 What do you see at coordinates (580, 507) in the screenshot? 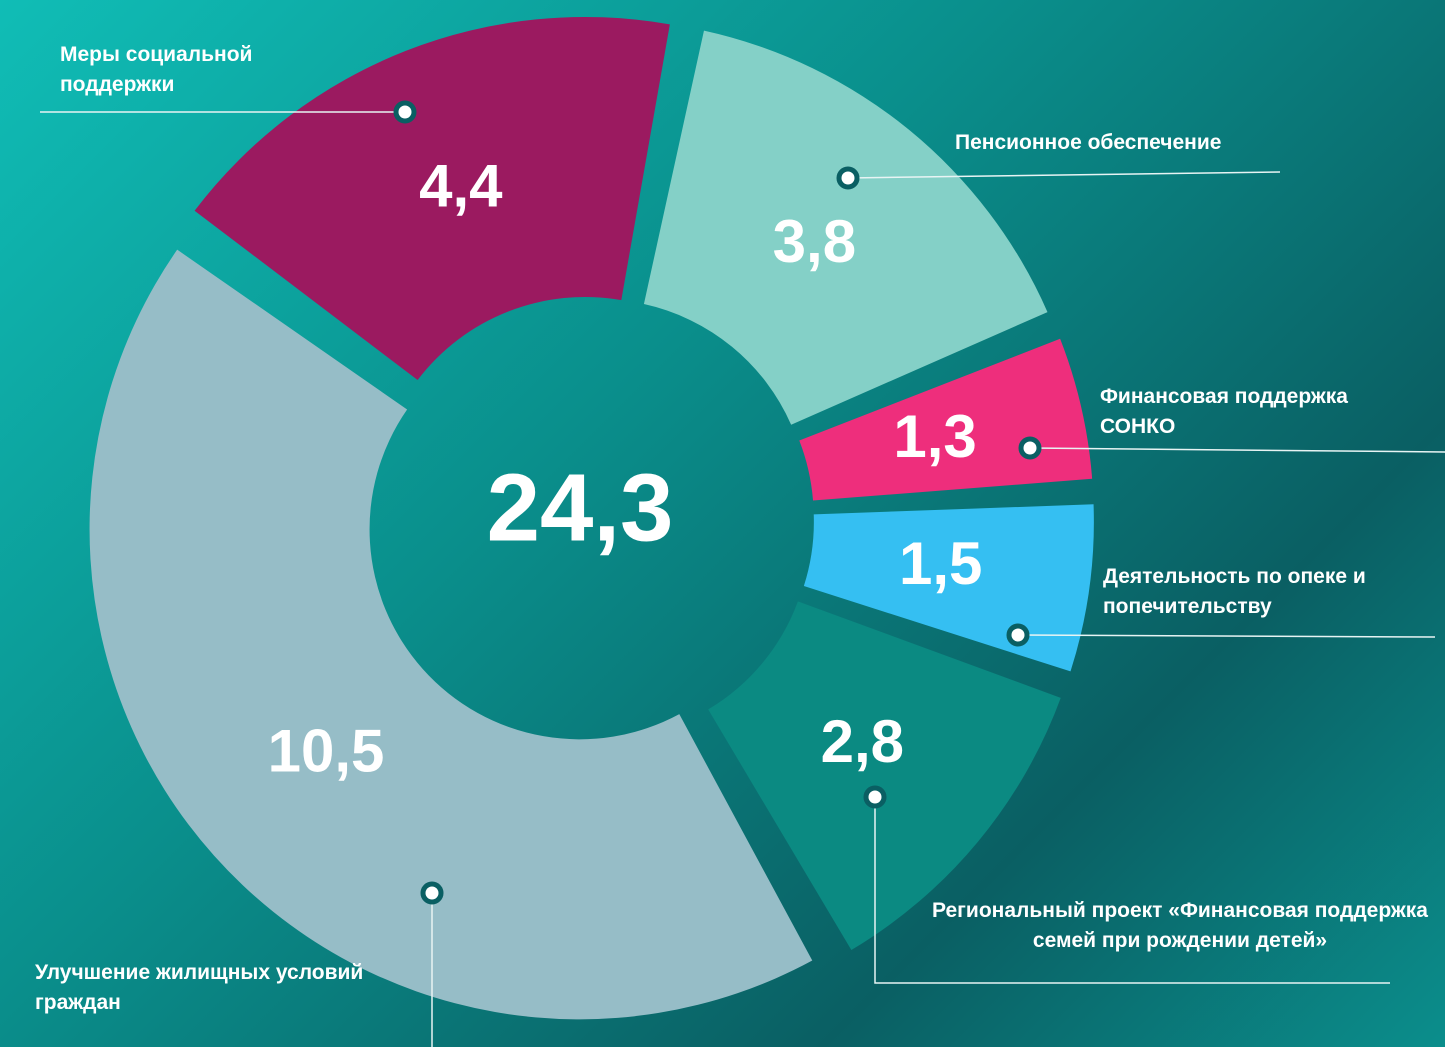
I see `center-total: 24,3` at bounding box center [580, 507].